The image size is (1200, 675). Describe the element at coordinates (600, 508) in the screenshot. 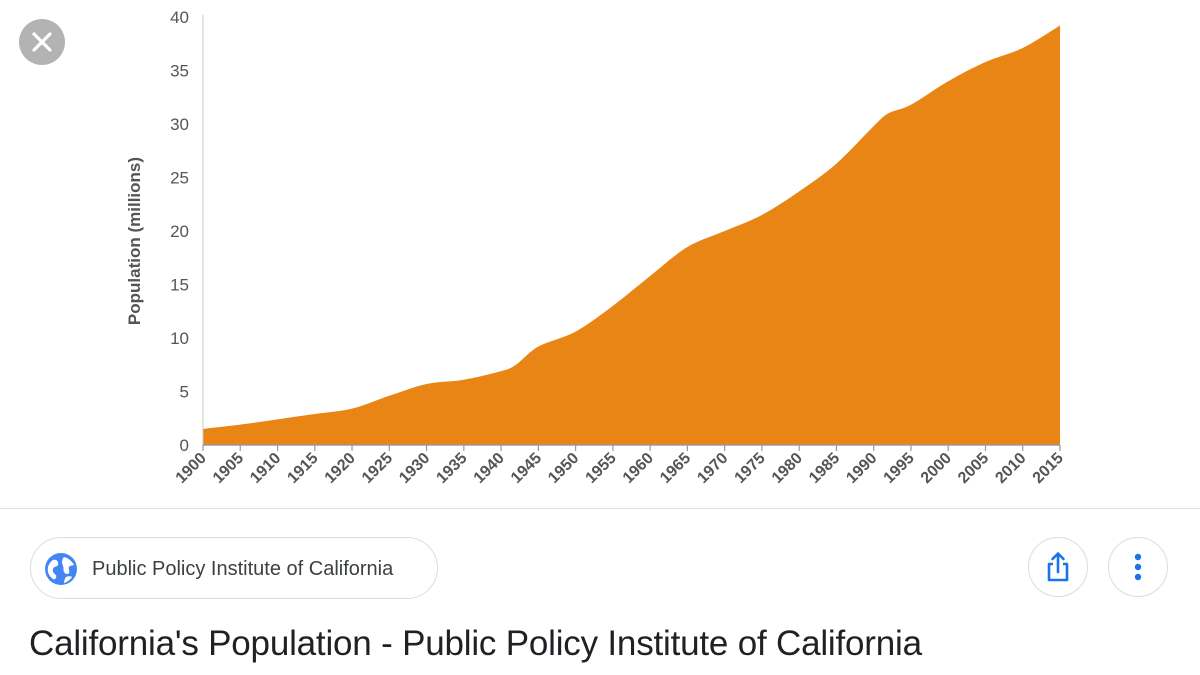

I see `divider` at that location.